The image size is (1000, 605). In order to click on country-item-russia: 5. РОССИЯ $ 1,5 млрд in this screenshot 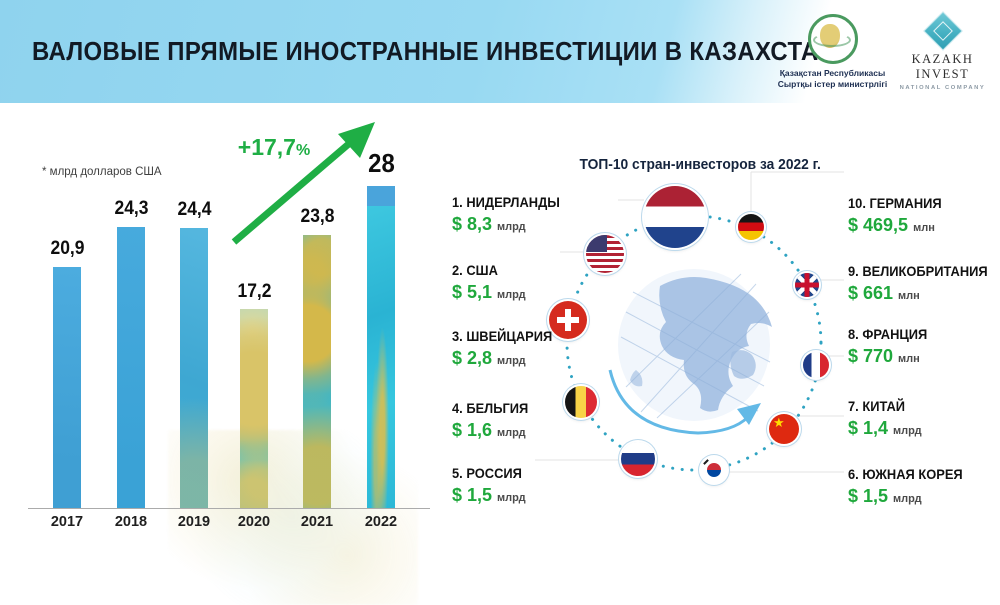, I will do `click(489, 485)`.